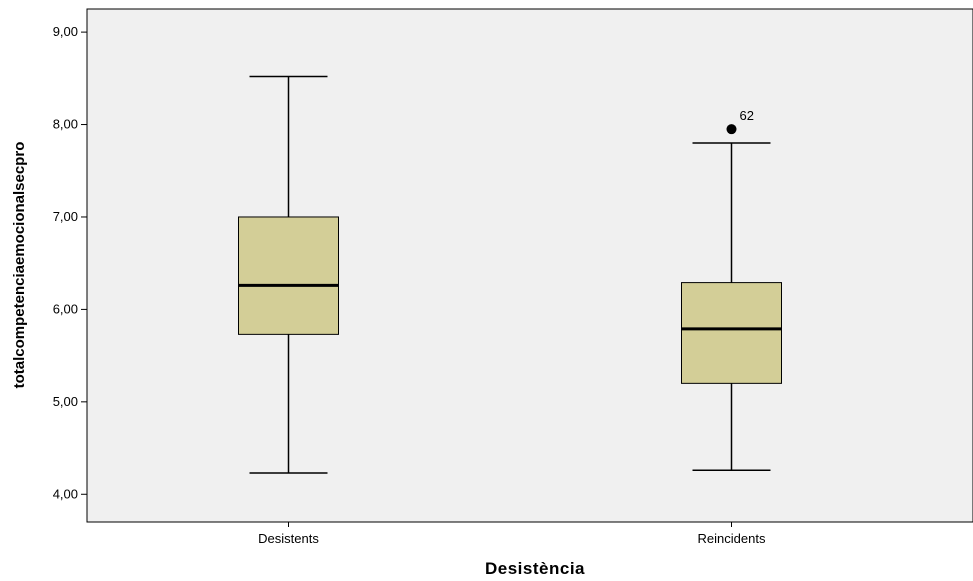 The width and height of the screenshot is (973, 581). Describe the element at coordinates (70, 262) in the screenshot. I see `y-axis-ticks: 4,00 5,00 6,00 7,00 8,00 9,00` at that location.